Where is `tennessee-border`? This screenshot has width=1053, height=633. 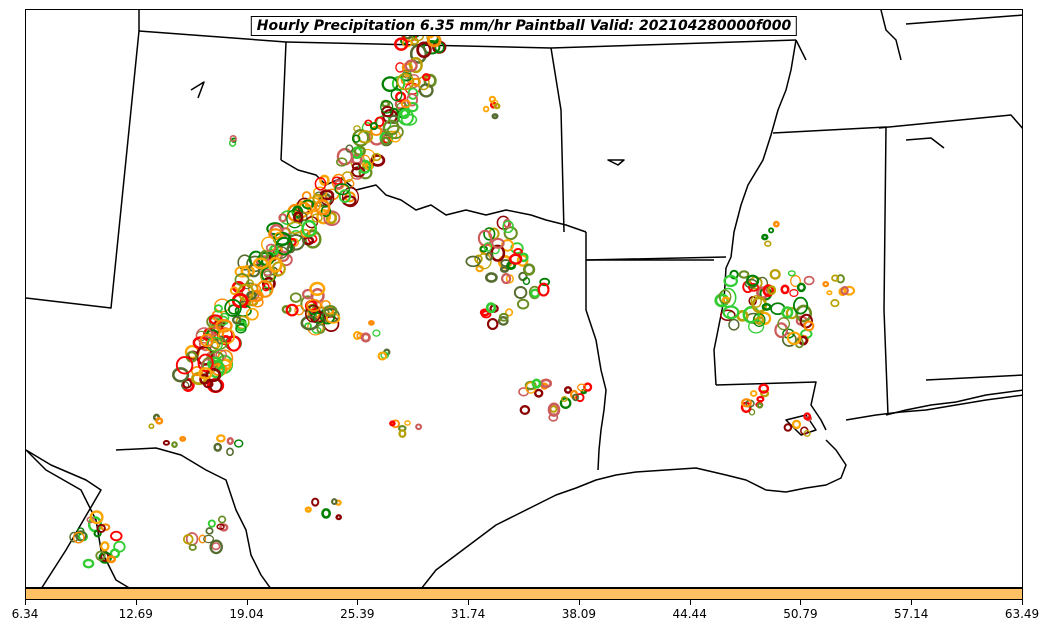 tennessee-border is located at coordinates (801, 50).